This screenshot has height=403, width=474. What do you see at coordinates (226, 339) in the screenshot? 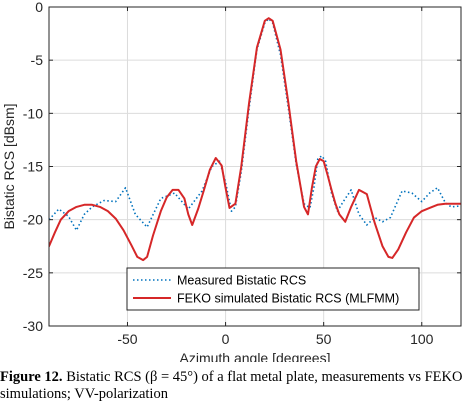
I see `x-tick-label: 0` at bounding box center [226, 339].